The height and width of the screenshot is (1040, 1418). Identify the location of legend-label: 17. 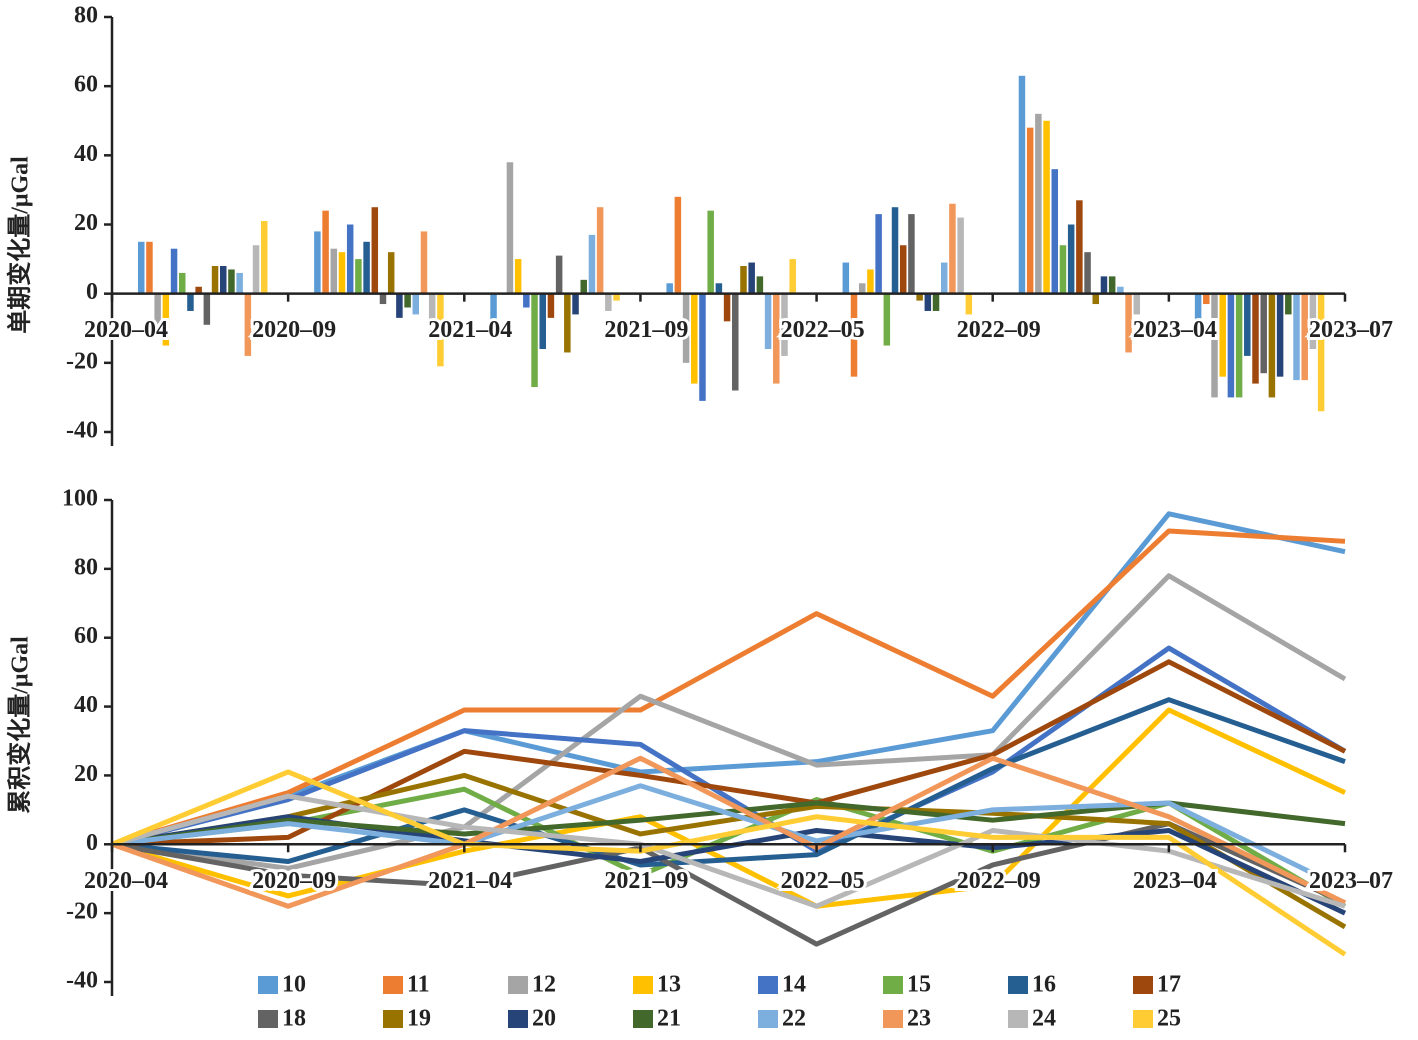
(1169, 985).